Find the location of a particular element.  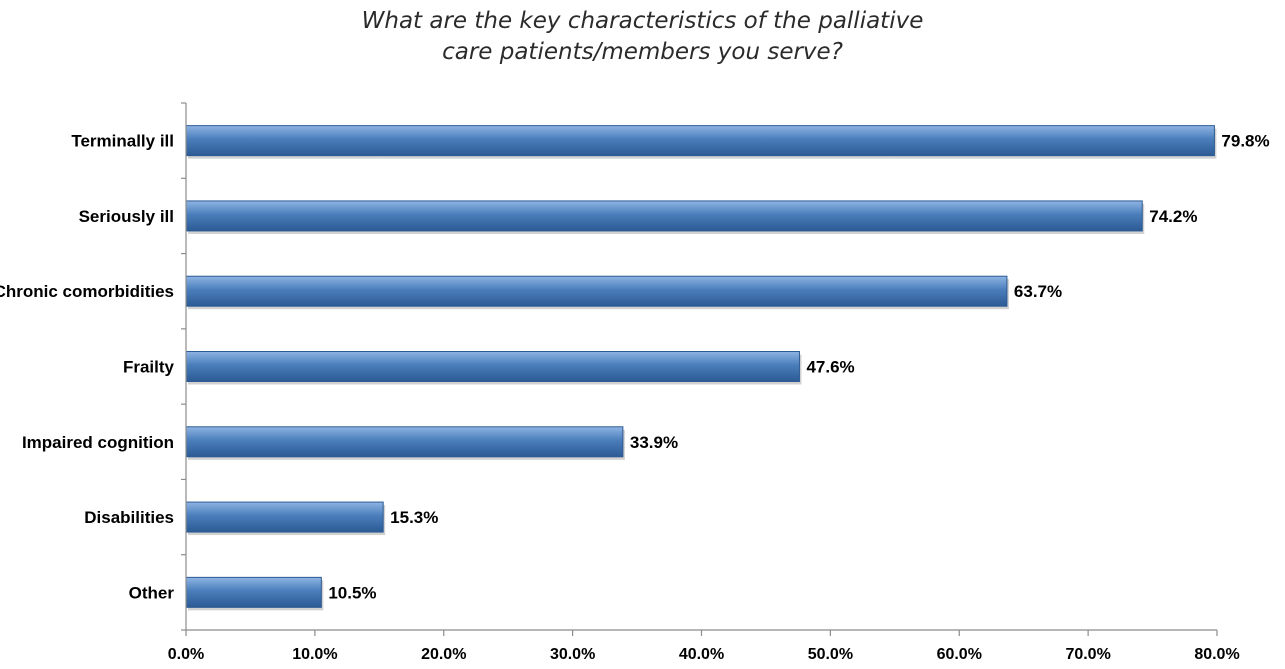

category-label: Seriously ill is located at coordinates (126, 216).